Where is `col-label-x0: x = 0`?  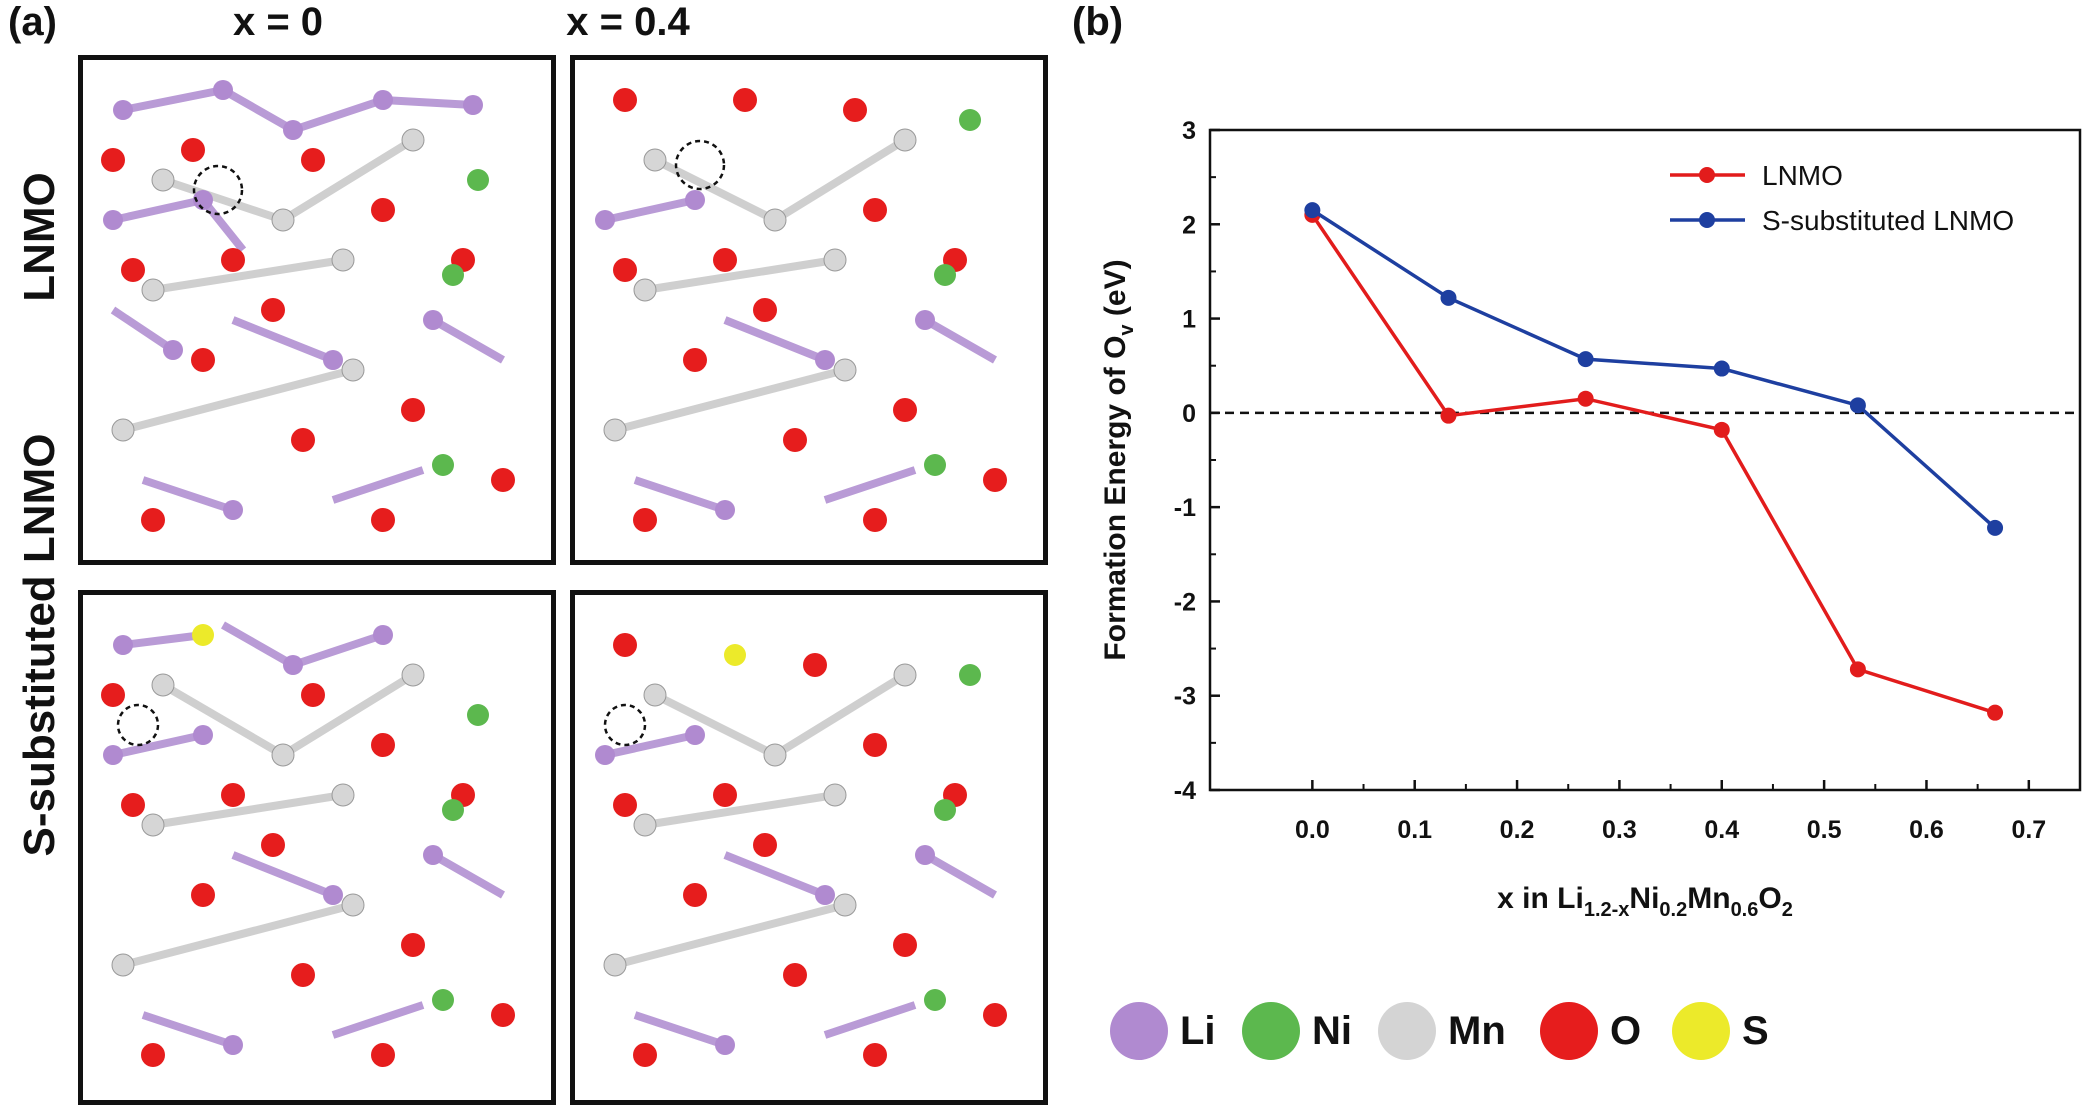
col-label-x0: x = 0 is located at coordinates (278, 22).